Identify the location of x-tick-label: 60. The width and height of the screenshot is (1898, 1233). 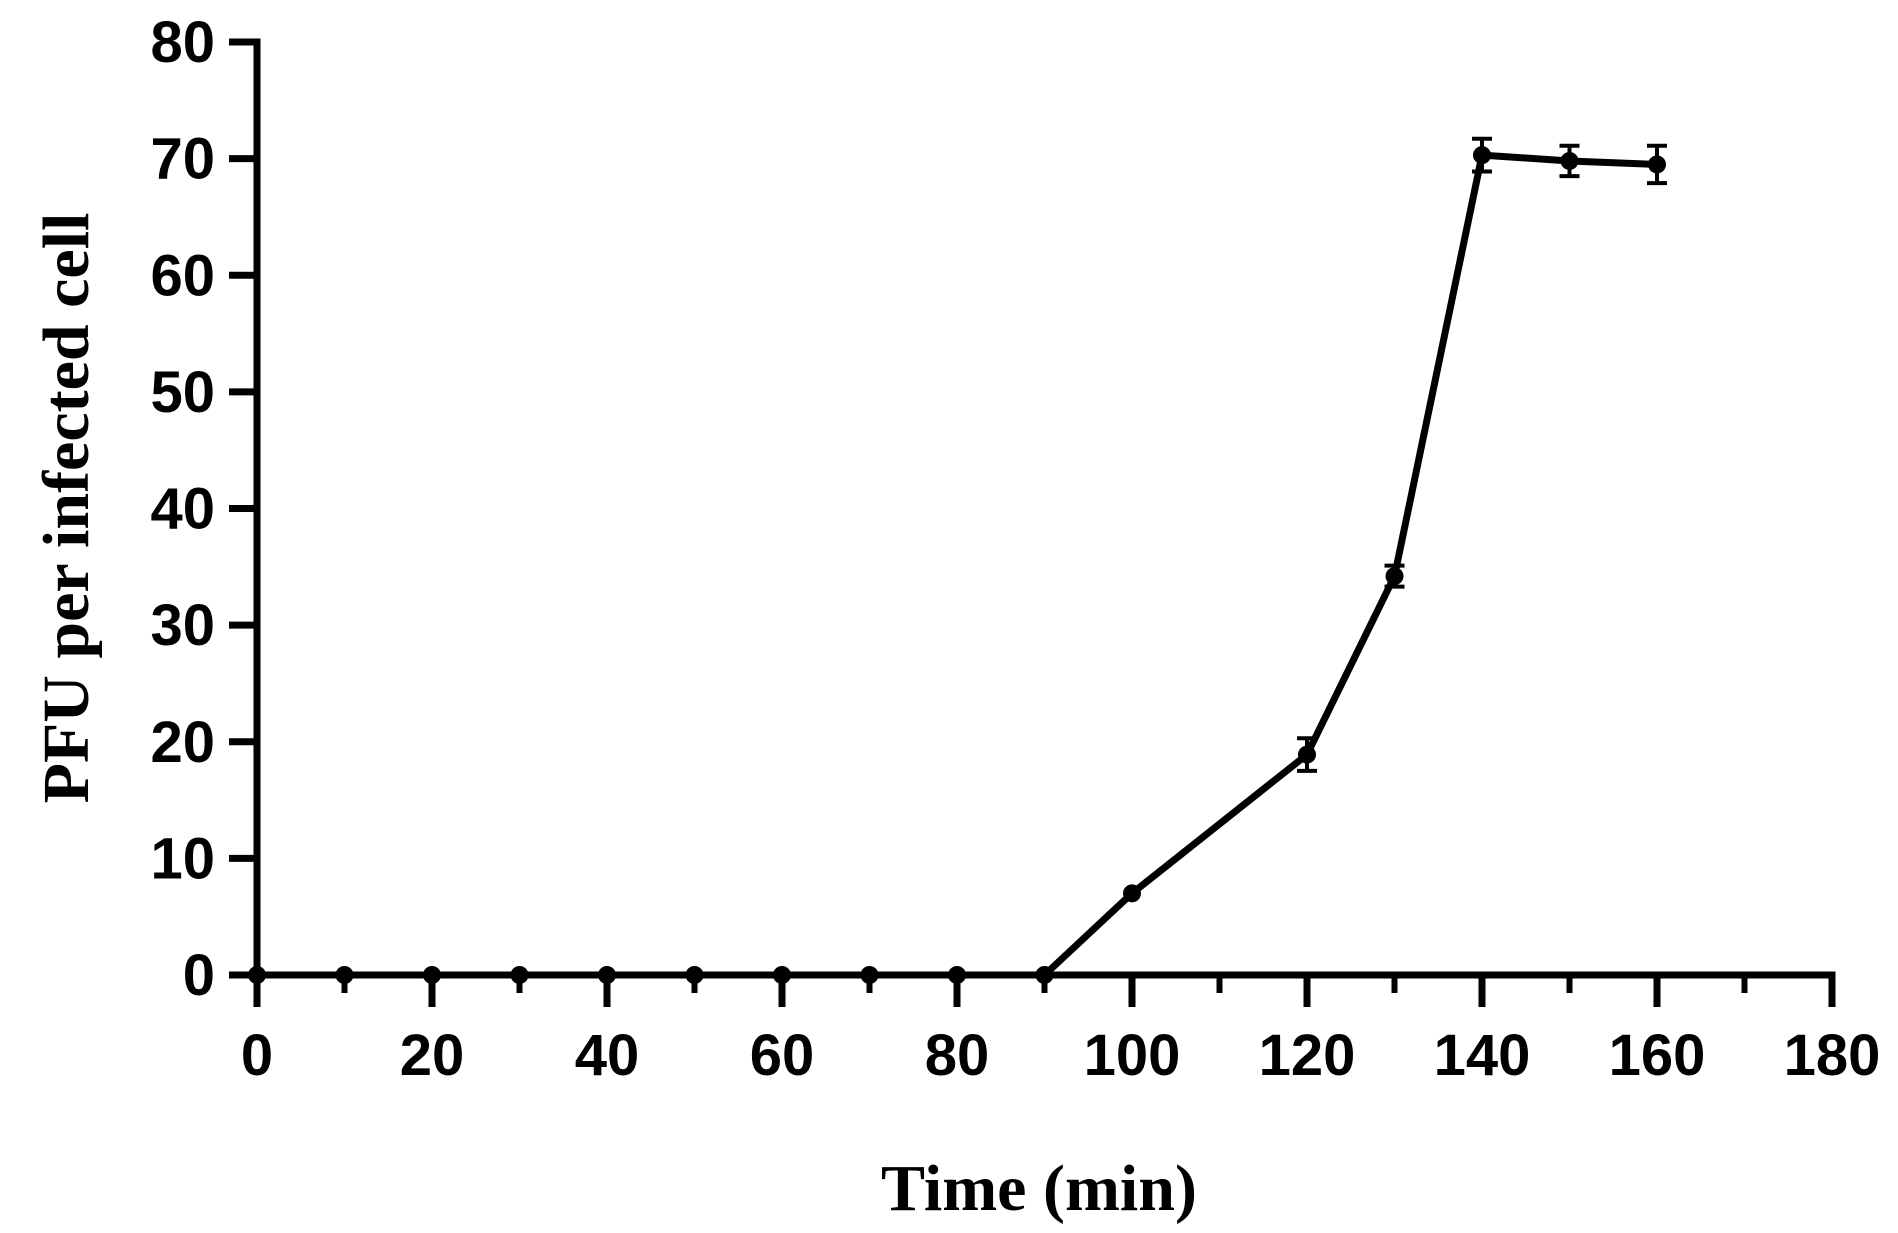
(782, 1055).